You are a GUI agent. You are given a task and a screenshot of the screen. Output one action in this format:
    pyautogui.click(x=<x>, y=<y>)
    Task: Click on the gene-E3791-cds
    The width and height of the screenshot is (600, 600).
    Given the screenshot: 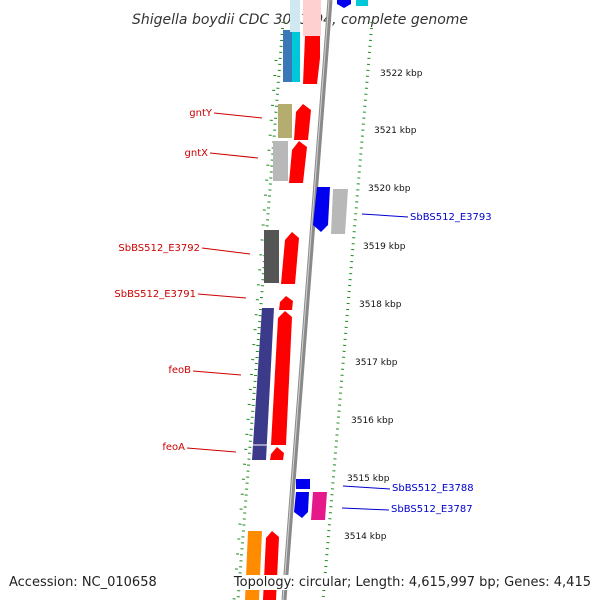 What is the action you would take?
    pyautogui.click(x=286, y=303)
    